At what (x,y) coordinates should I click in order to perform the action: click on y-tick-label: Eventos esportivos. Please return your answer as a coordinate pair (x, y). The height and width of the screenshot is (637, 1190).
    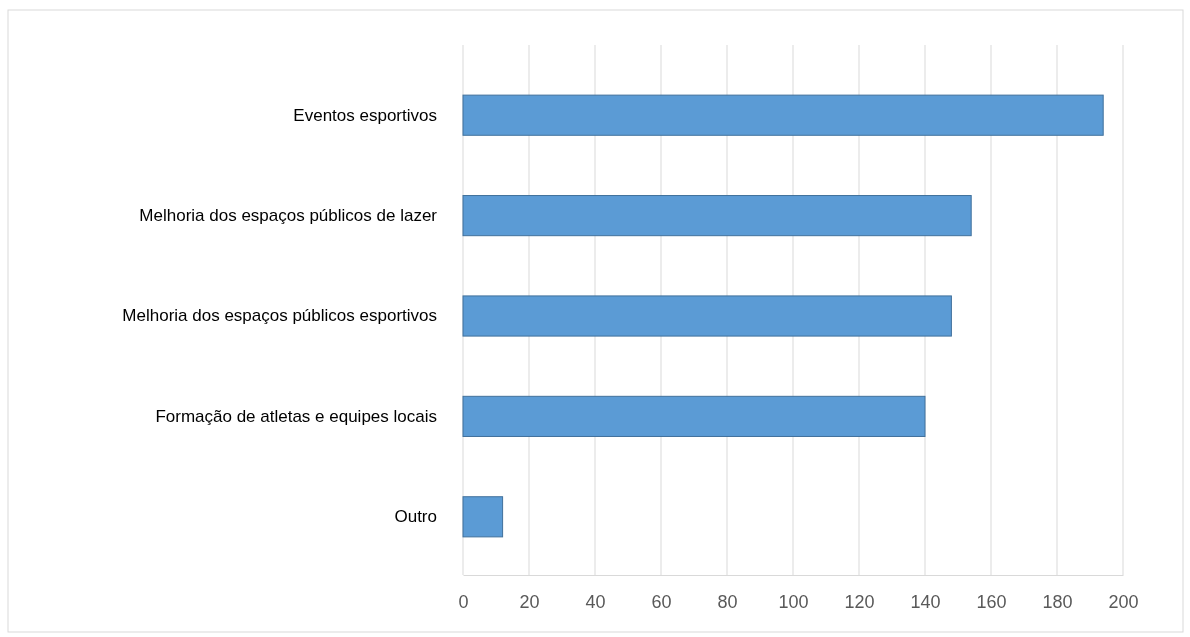
    Looking at the image, I should click on (365, 115).